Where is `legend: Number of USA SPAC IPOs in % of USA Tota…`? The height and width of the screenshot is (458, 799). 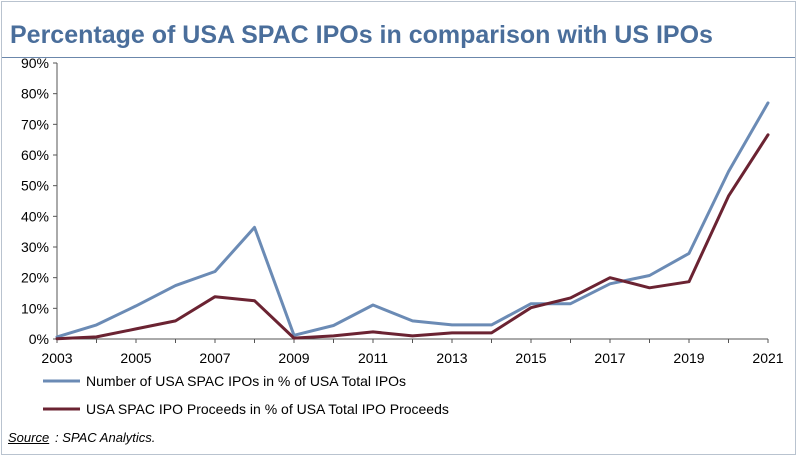
legend: Number of USA SPAC IPOs in % of USA Tota… is located at coordinates (246, 395).